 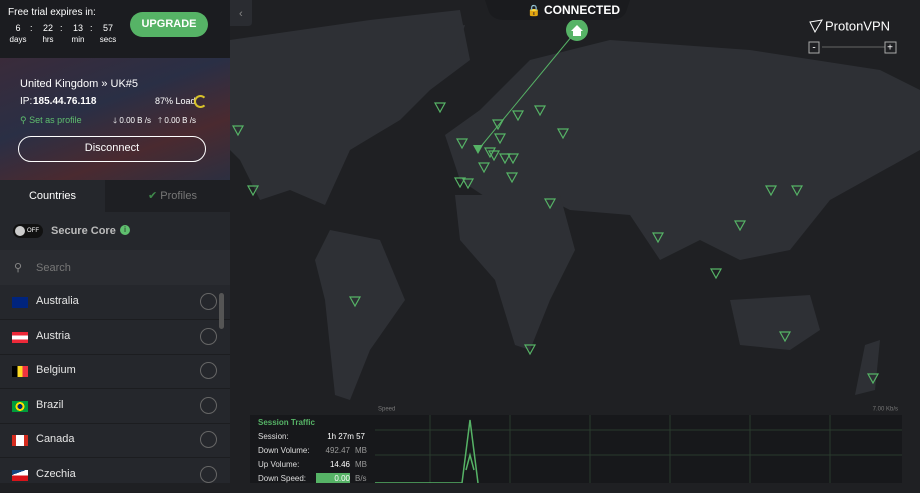 I want to click on countdown-unit: secs, so click(x=108, y=39).